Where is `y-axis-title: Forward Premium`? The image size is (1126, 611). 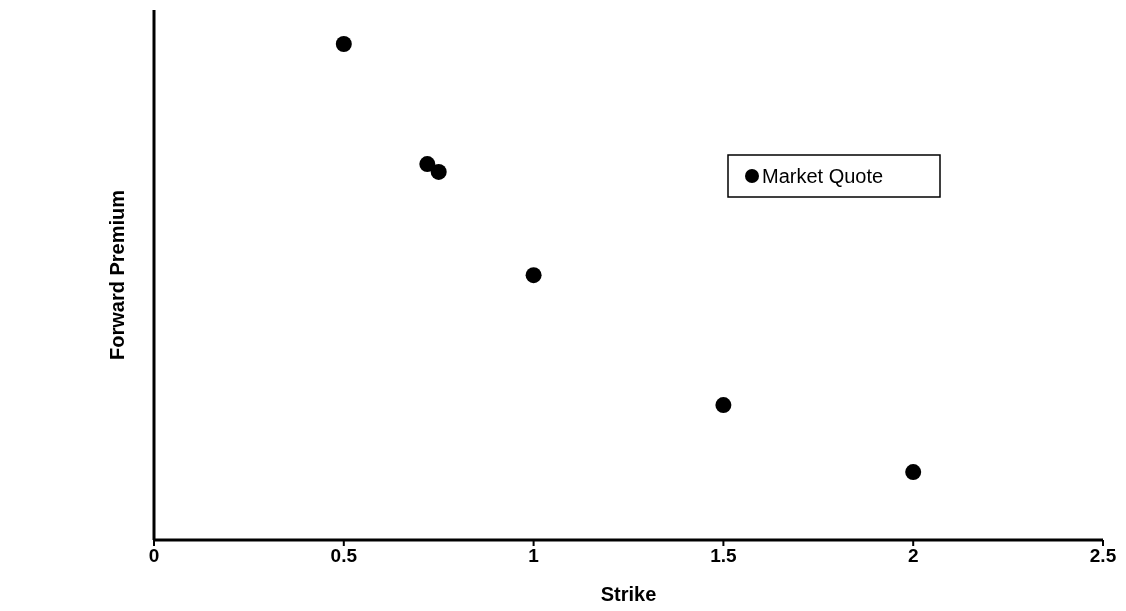
y-axis-title: Forward Premium is located at coordinates (117, 275).